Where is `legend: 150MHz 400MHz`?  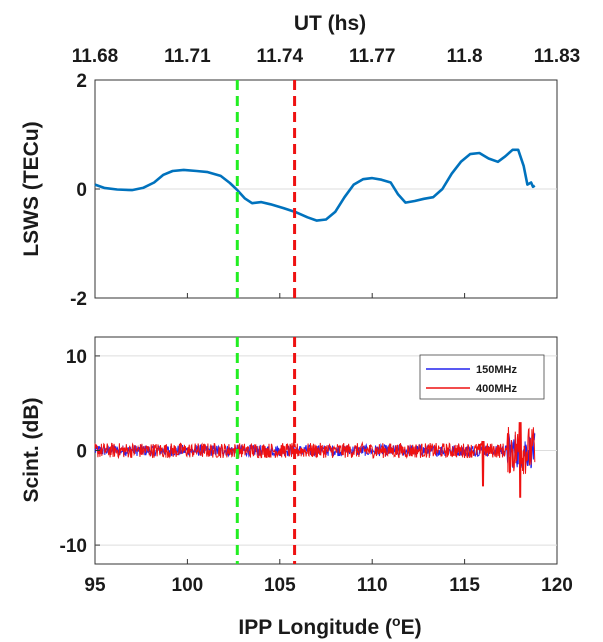
legend: 150MHz 400MHz is located at coordinates (482, 377).